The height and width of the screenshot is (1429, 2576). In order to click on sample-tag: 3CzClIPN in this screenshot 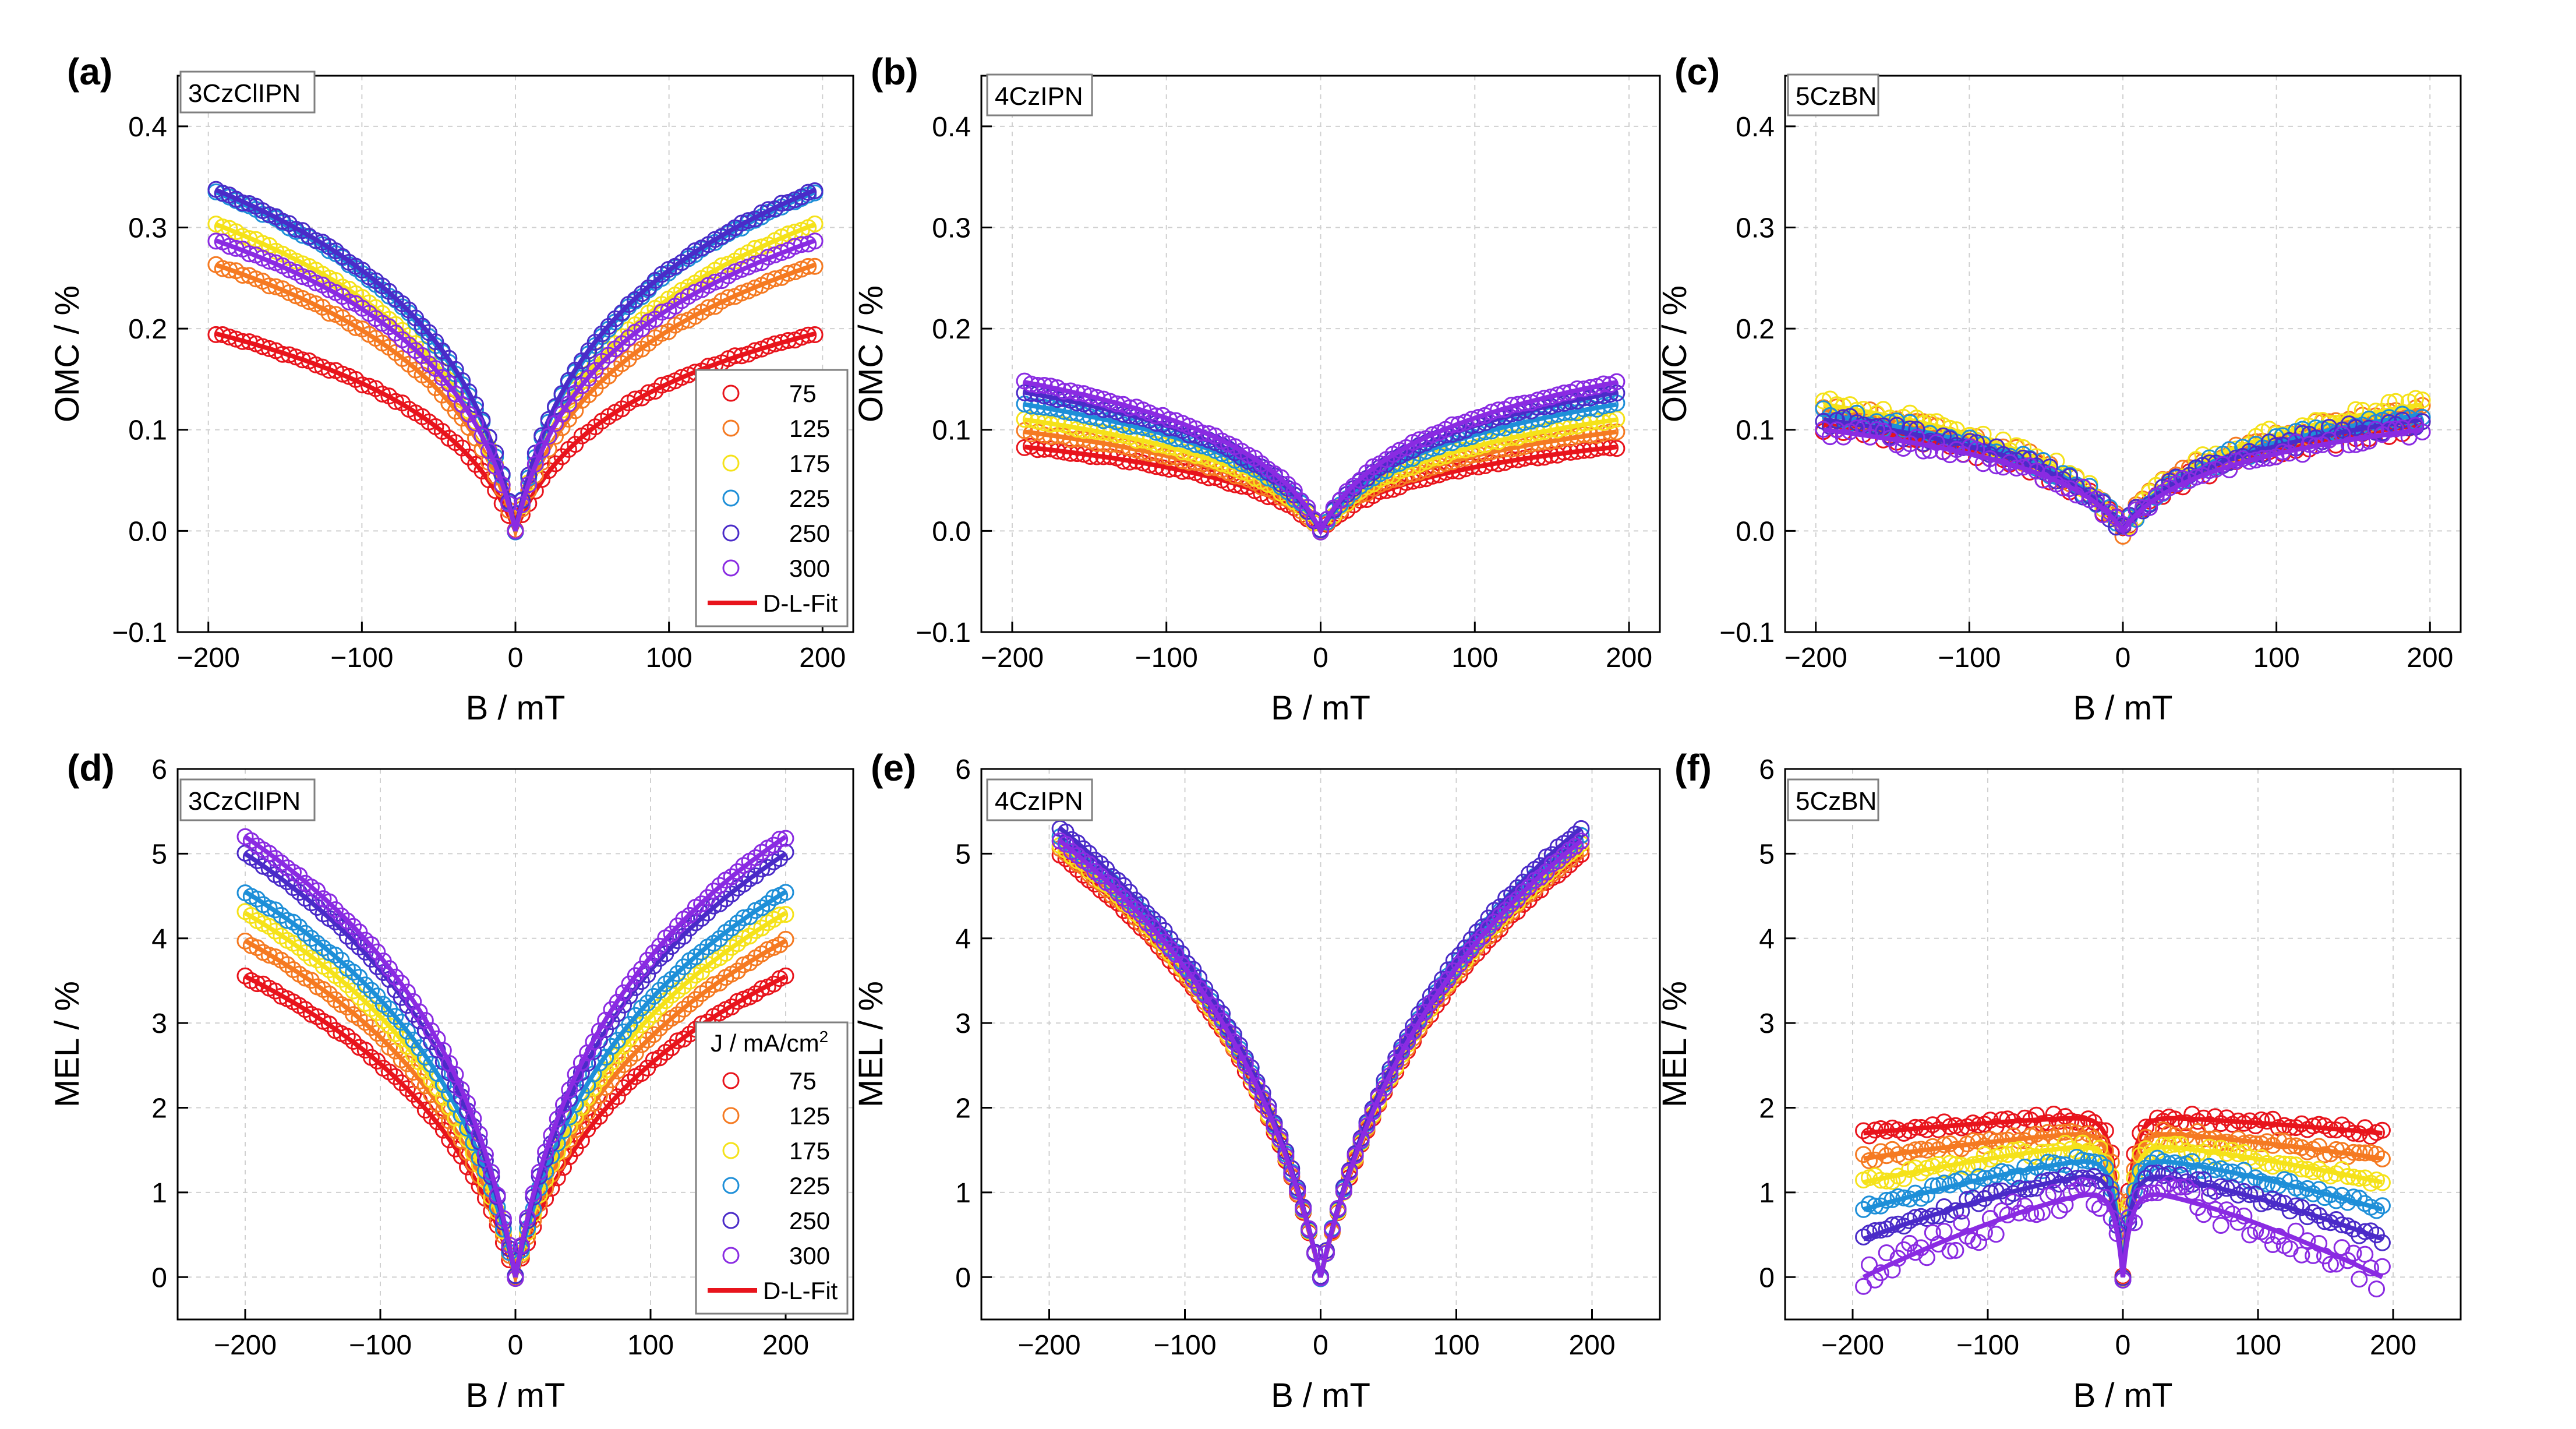, I will do `click(247, 799)`.